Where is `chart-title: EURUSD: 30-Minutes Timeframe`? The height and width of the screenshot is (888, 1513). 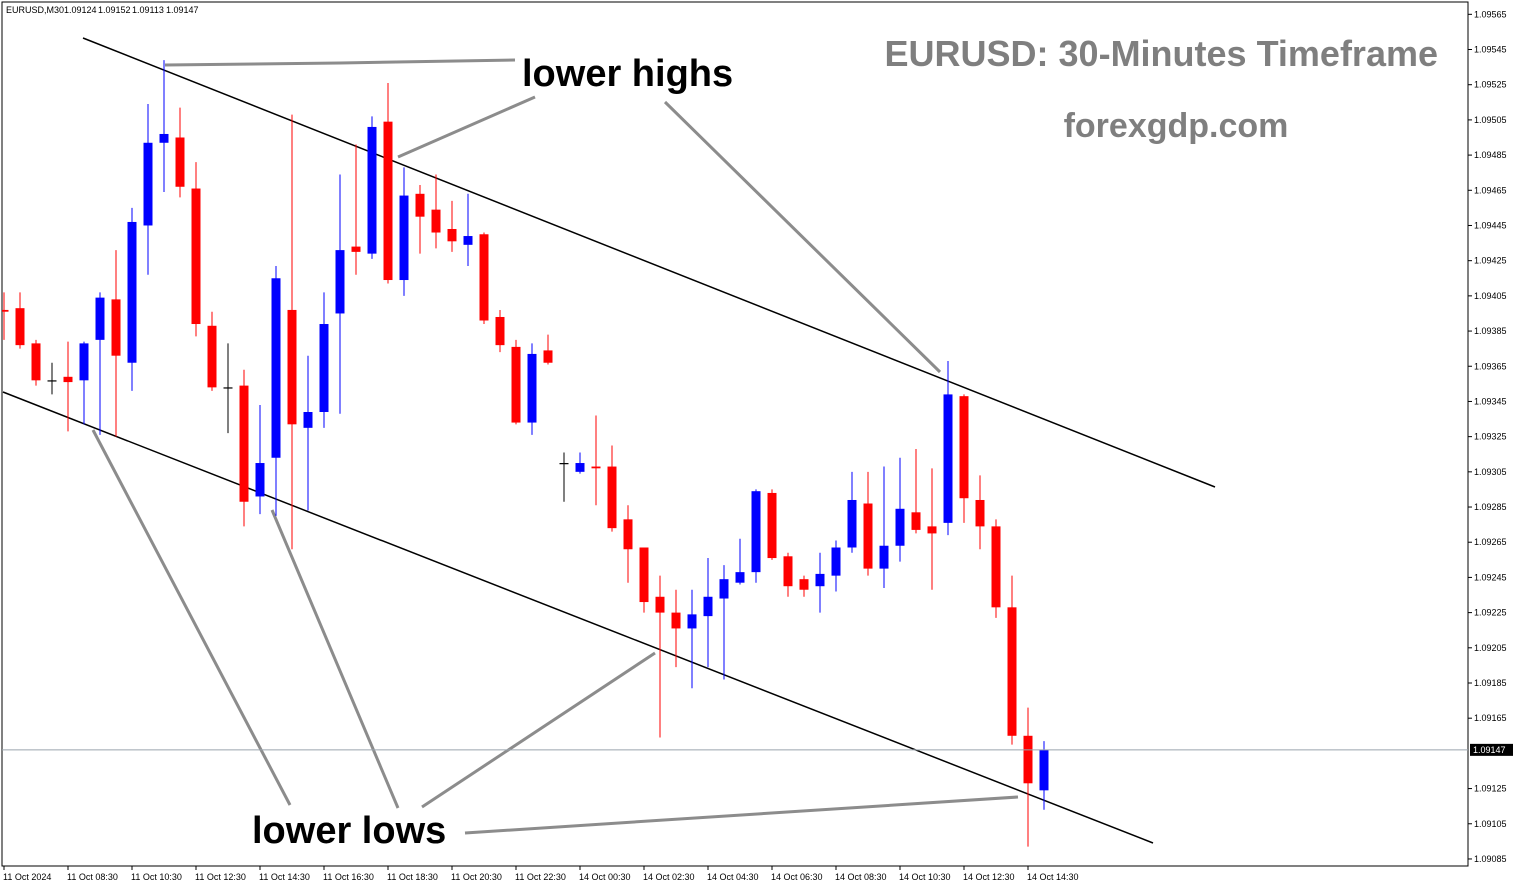 chart-title: EURUSD: 30-Minutes Timeframe is located at coordinates (1161, 53).